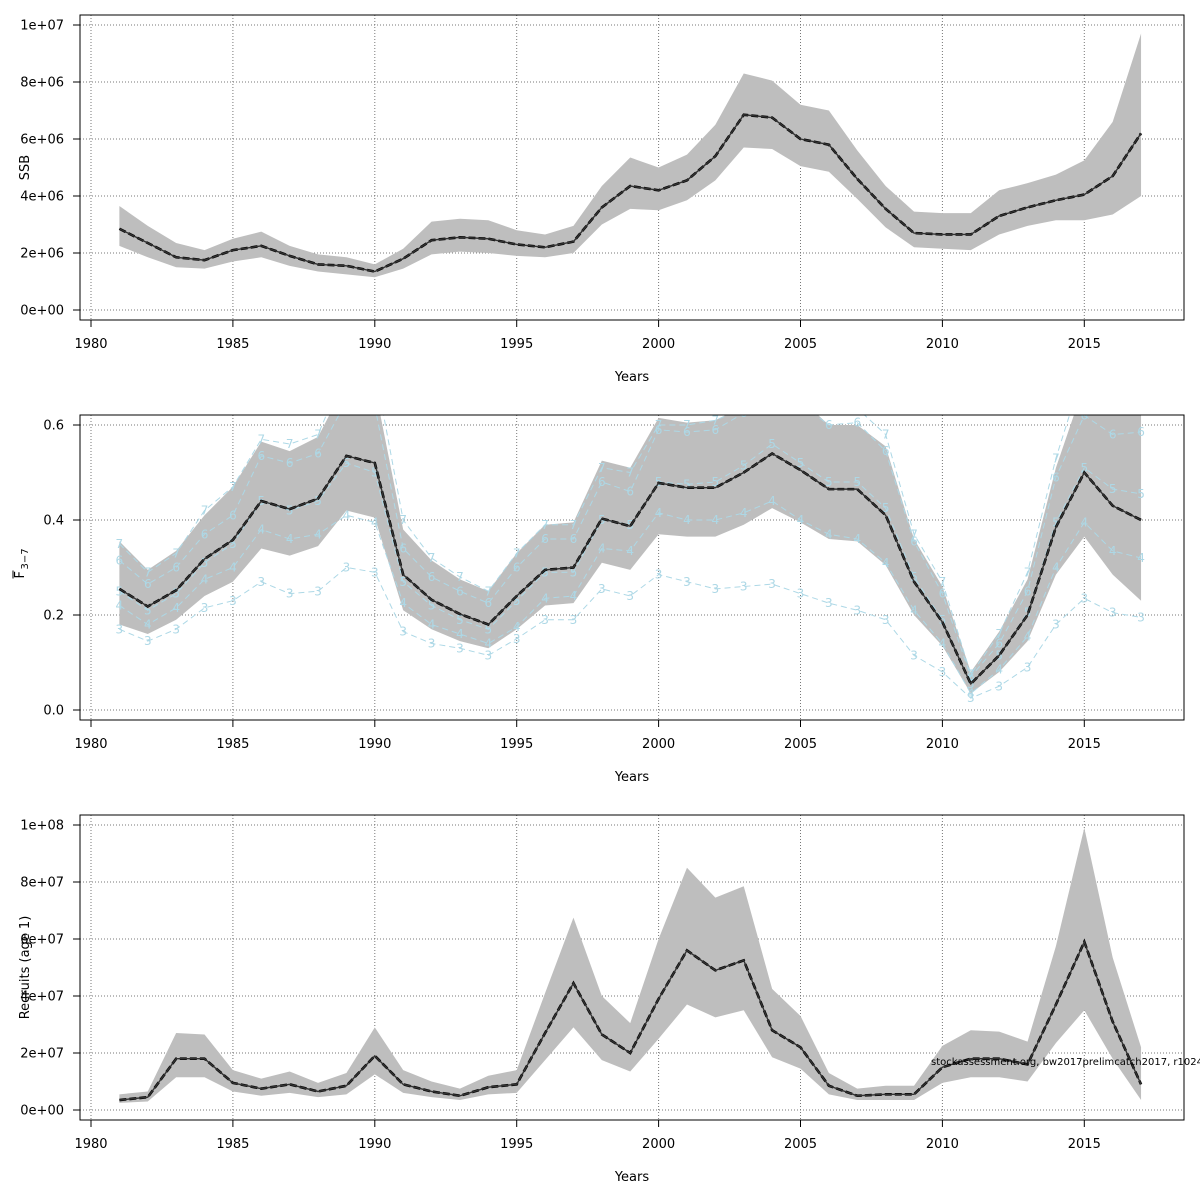  I want to click on y-tick-label: 8e+06, so click(42, 83).